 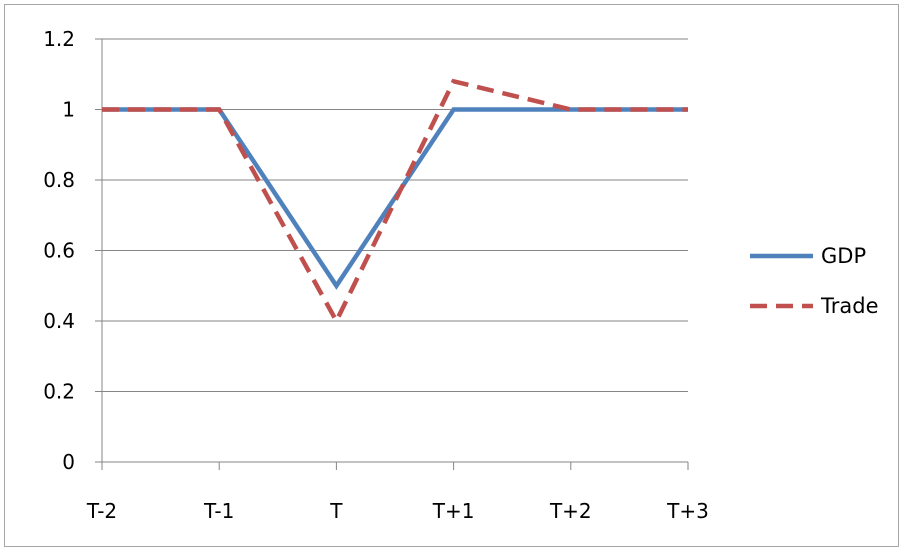 I want to click on y-tick-label: 0.8, so click(x=59, y=180).